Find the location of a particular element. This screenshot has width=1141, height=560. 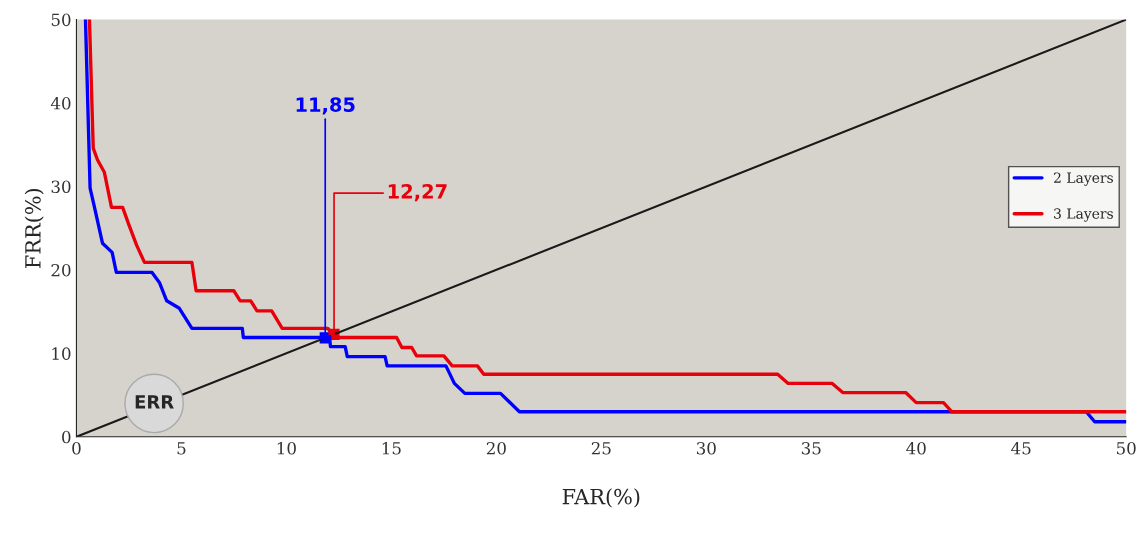

y-tick-label: 10 is located at coordinates (61, 353).